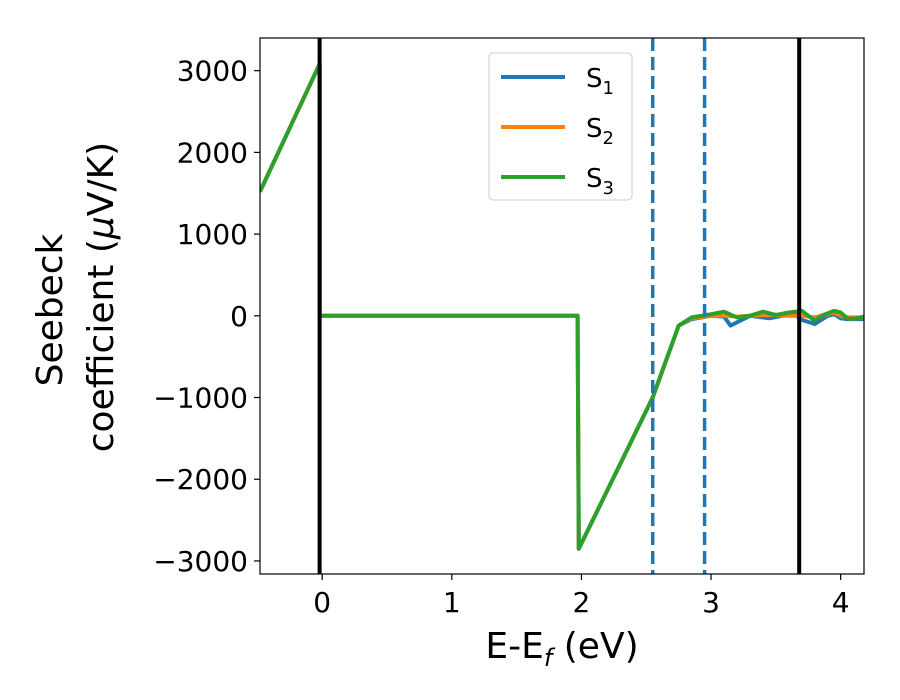 The image size is (900, 700). Describe the element at coordinates (212, 152) in the screenshot. I see `y-tick-label: 2000` at that location.